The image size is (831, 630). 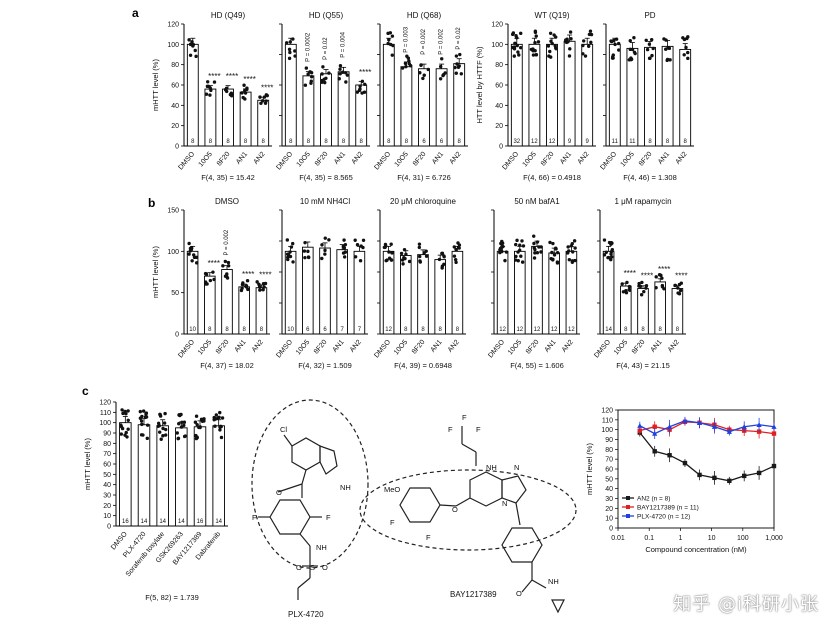 What do you see at coordinates (668, 508) in the screenshot?
I see `legend-label: BAY1217389 (n = 11)` at bounding box center [668, 508].